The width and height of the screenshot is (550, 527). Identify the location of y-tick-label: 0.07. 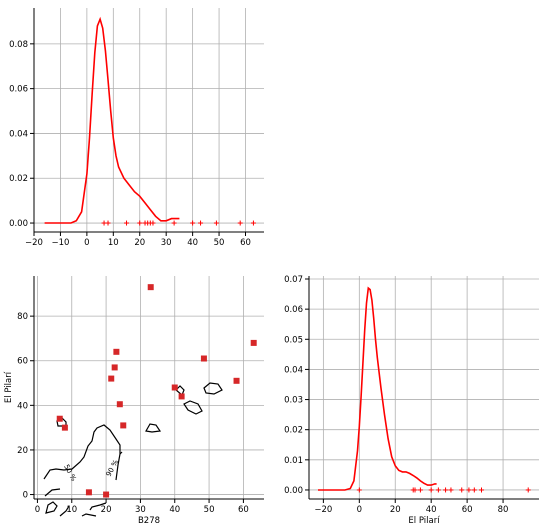
(293, 280).